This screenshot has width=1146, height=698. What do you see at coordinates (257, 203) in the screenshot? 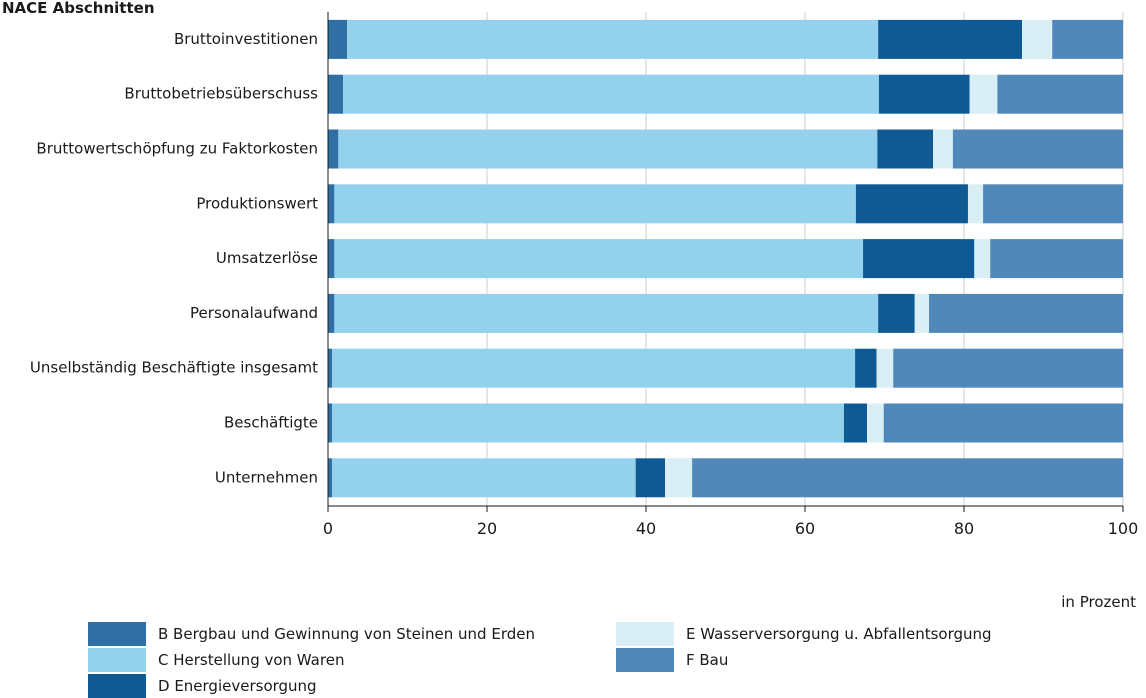
I see `category-label-3: Produktionswert` at bounding box center [257, 203].